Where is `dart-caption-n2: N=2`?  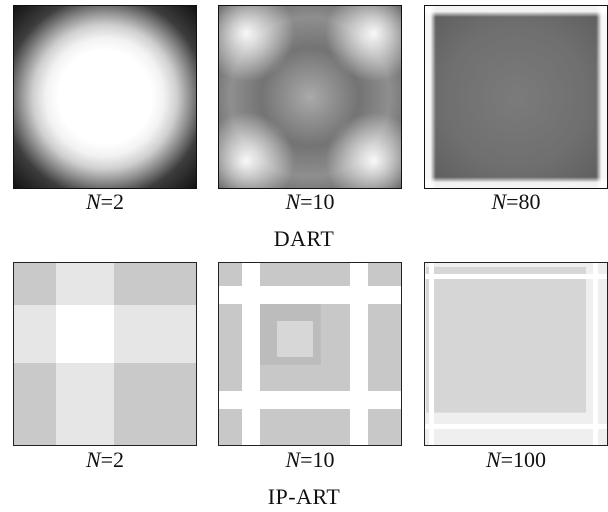 dart-caption-n2: N=2 is located at coordinates (105, 202).